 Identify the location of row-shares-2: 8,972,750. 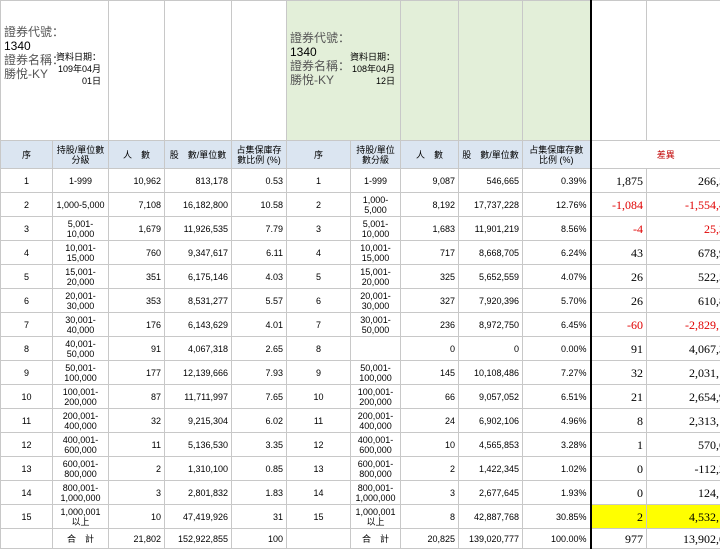
(491, 325).